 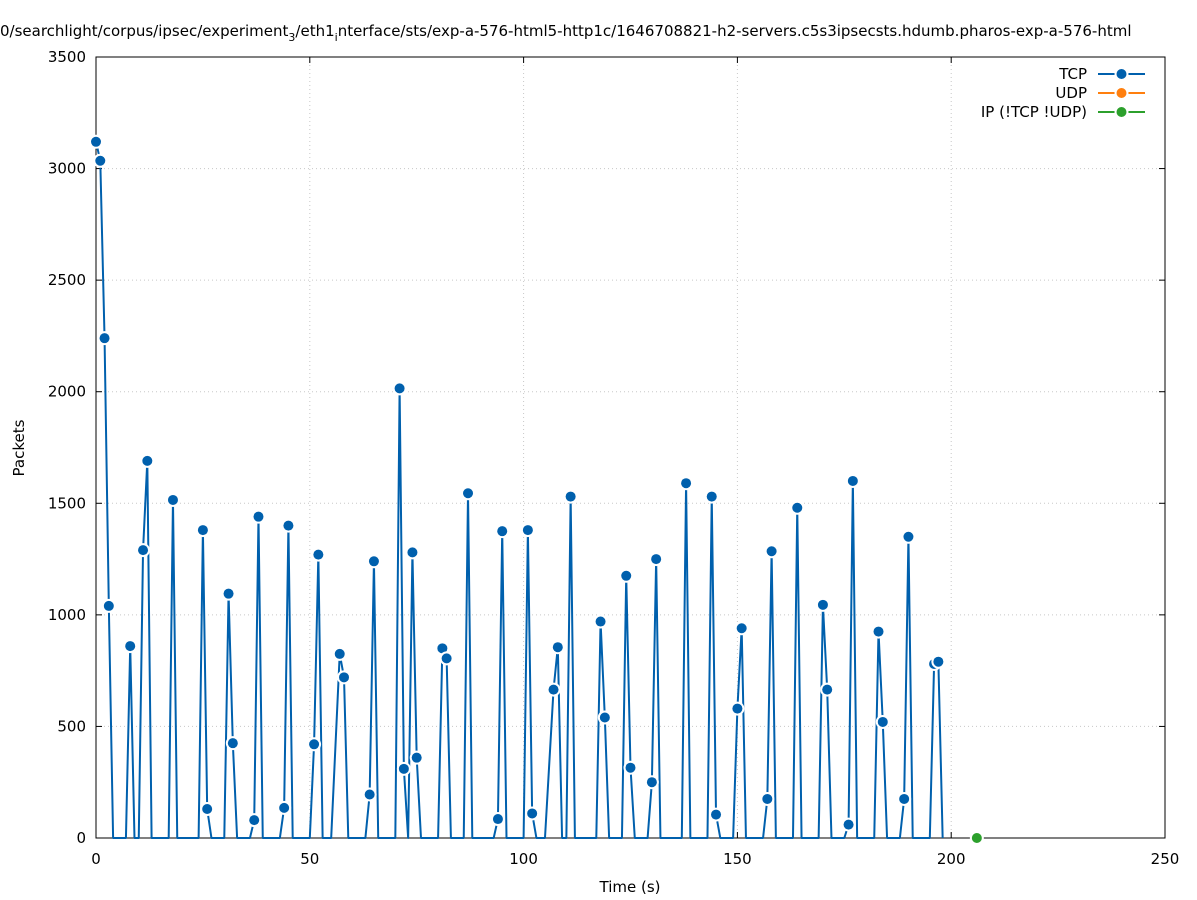 What do you see at coordinates (523, 859) in the screenshot?
I see `x-tick-label: 100` at bounding box center [523, 859].